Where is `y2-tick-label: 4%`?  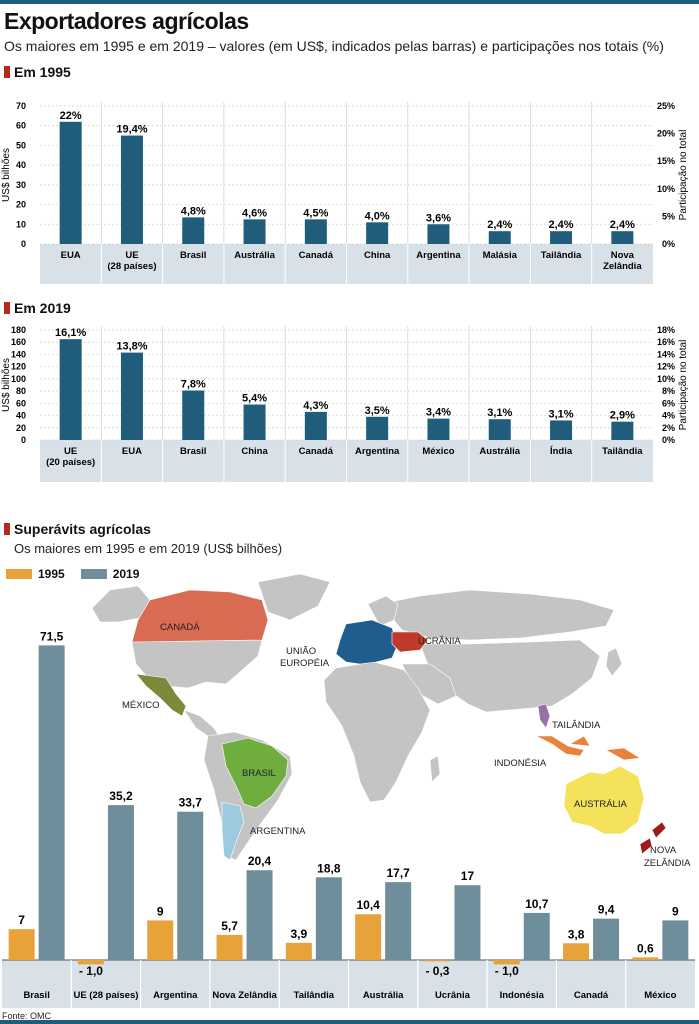 y2-tick-label: 4% is located at coordinates (668, 416).